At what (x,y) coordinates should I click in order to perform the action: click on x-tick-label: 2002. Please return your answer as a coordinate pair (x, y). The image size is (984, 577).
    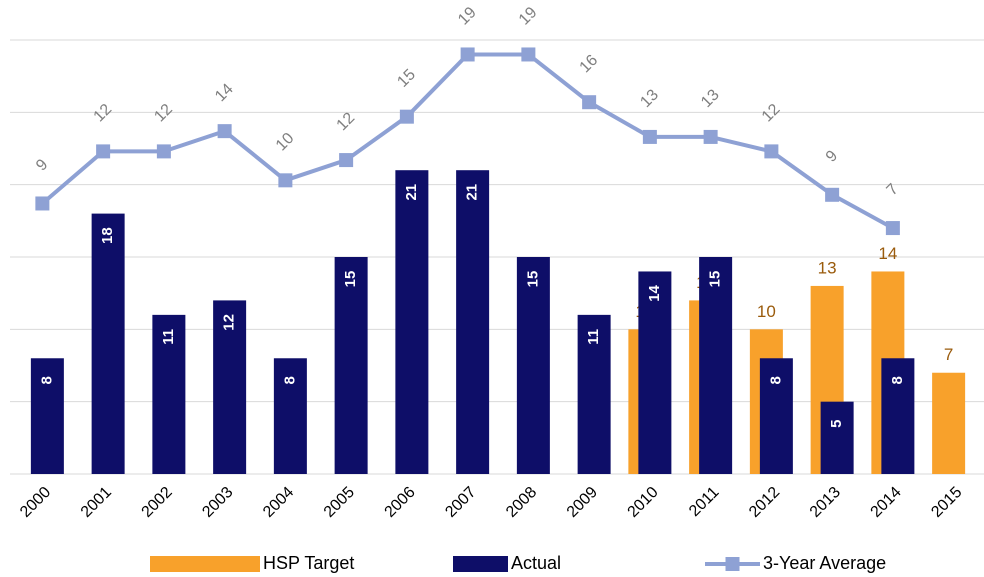
    Looking at the image, I should click on (156, 502).